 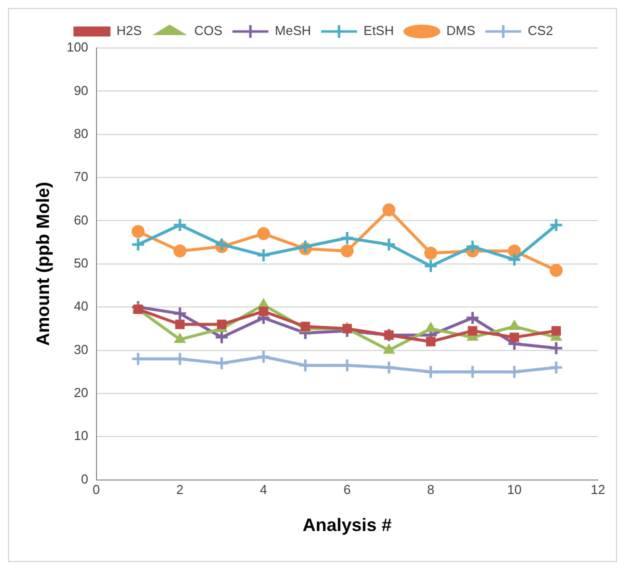 I want to click on y-axis-title: Amount (ppb Mole), so click(x=42, y=264).